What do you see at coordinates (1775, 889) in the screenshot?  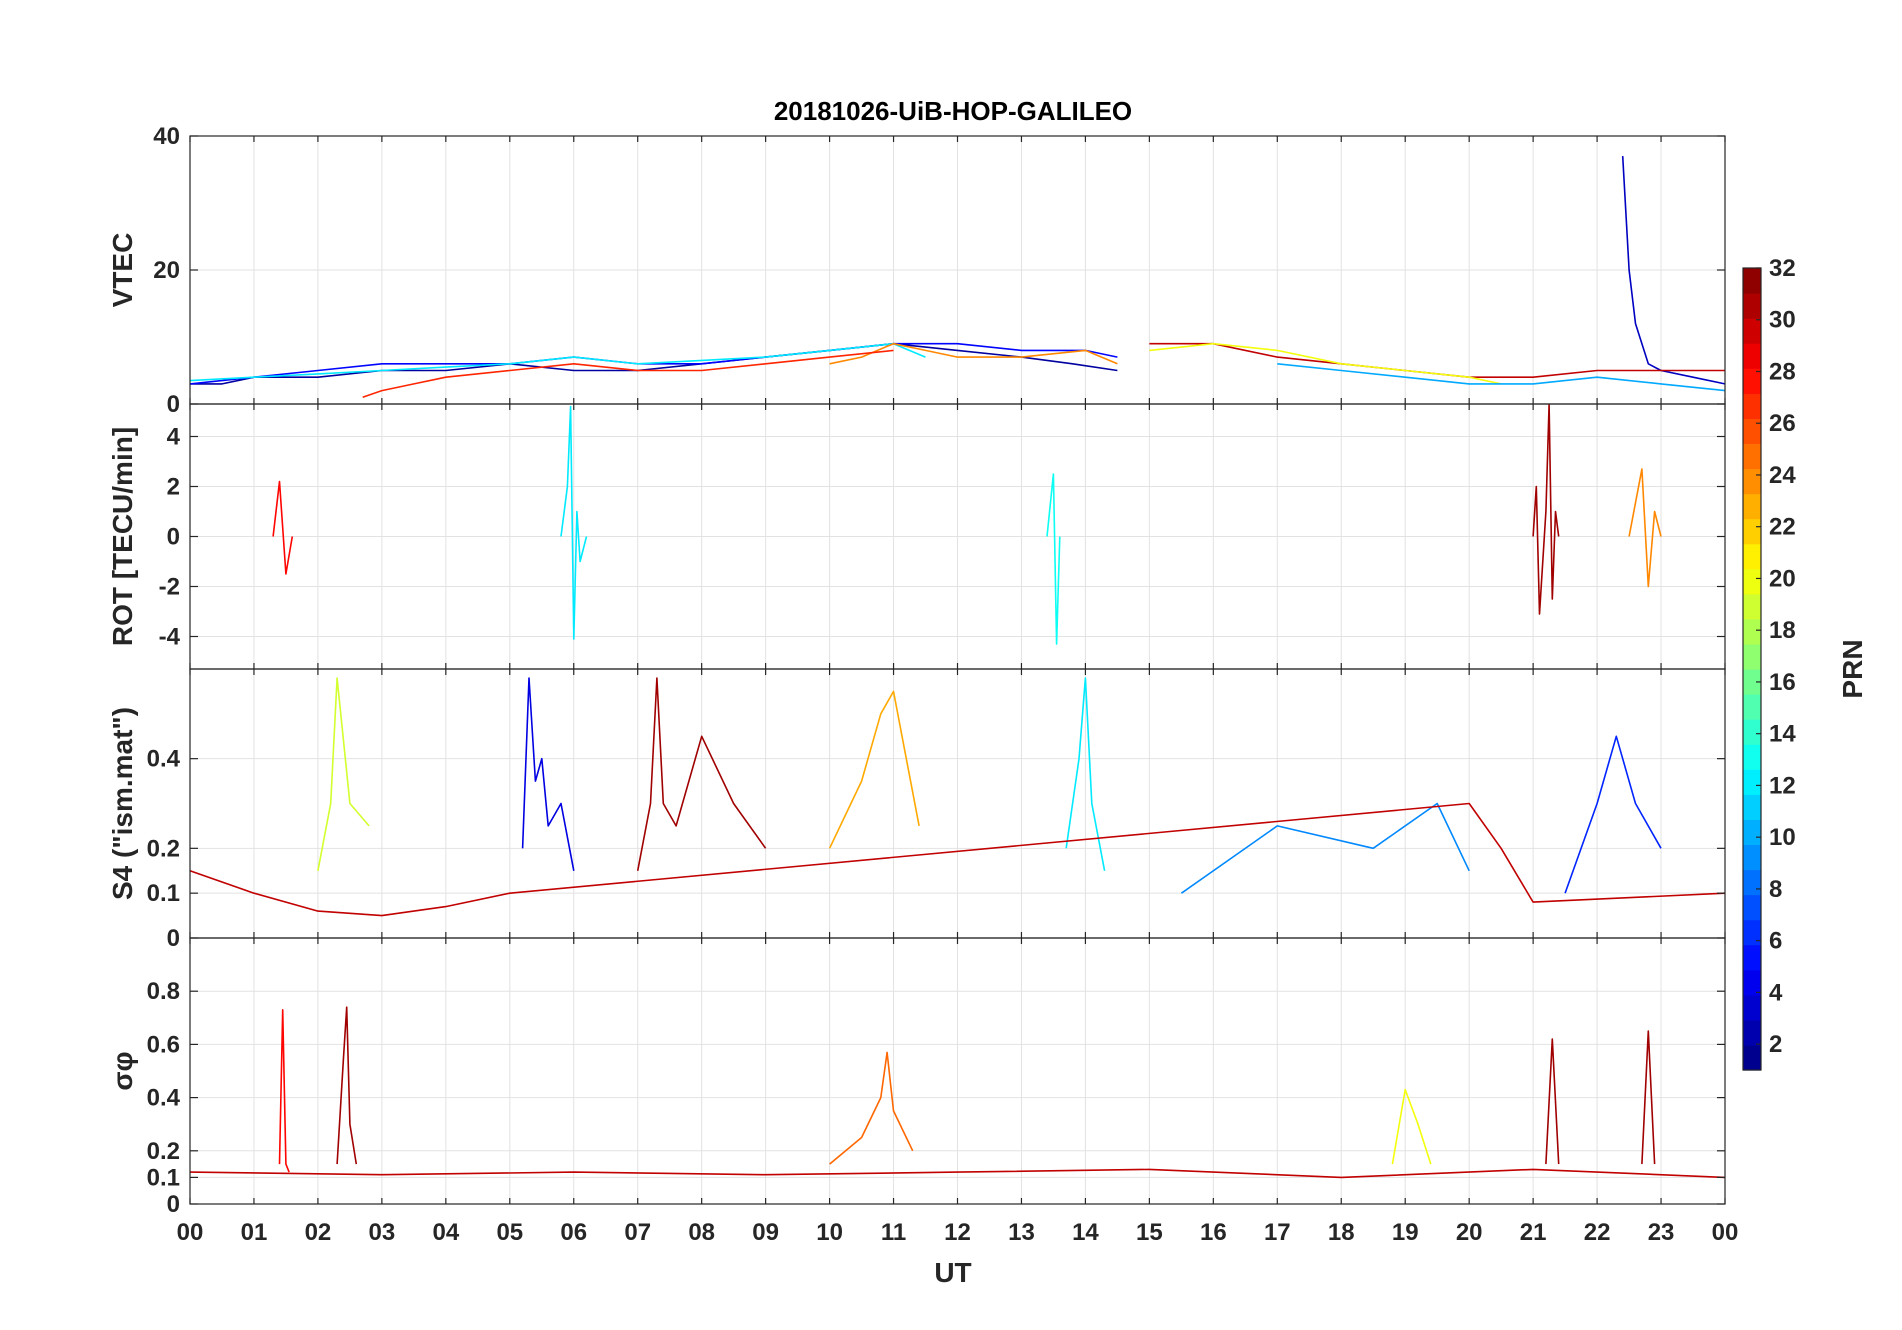 I see `colorbar-tick-label: 8` at bounding box center [1775, 889].